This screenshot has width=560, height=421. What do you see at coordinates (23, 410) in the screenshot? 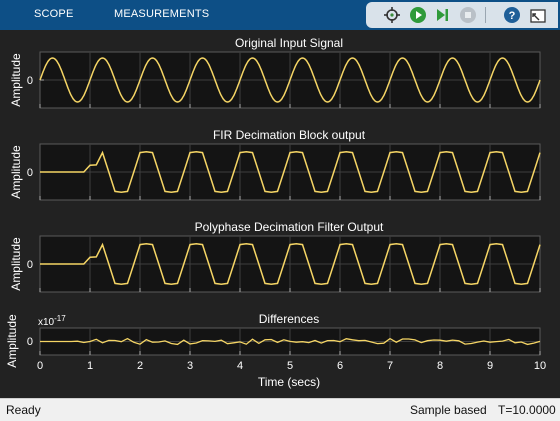
I see `status-text: Ready` at bounding box center [23, 410].